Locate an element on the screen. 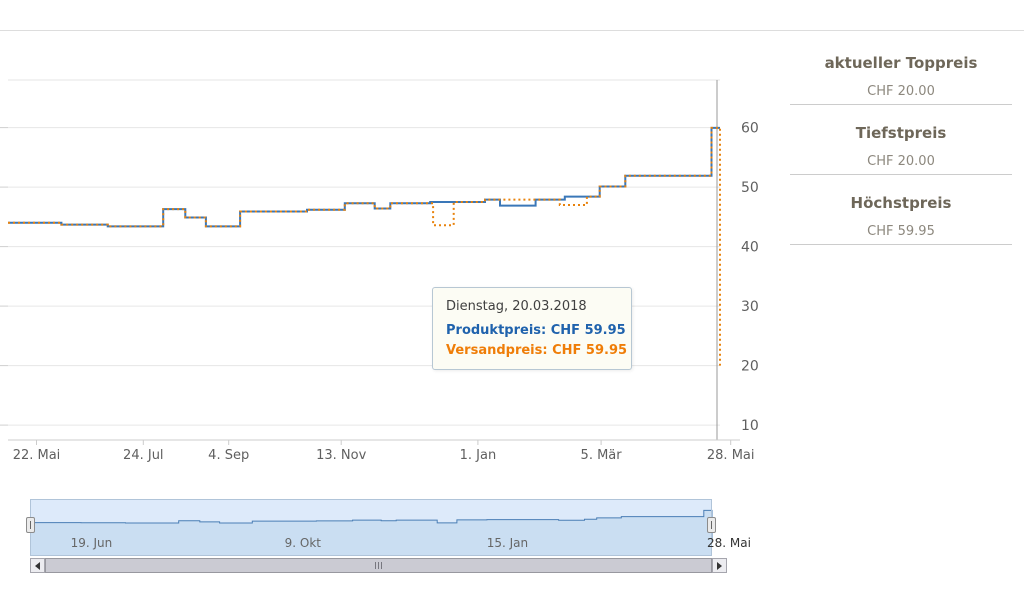 The image size is (1024, 591). scrollbar-track is located at coordinates (378, 565).